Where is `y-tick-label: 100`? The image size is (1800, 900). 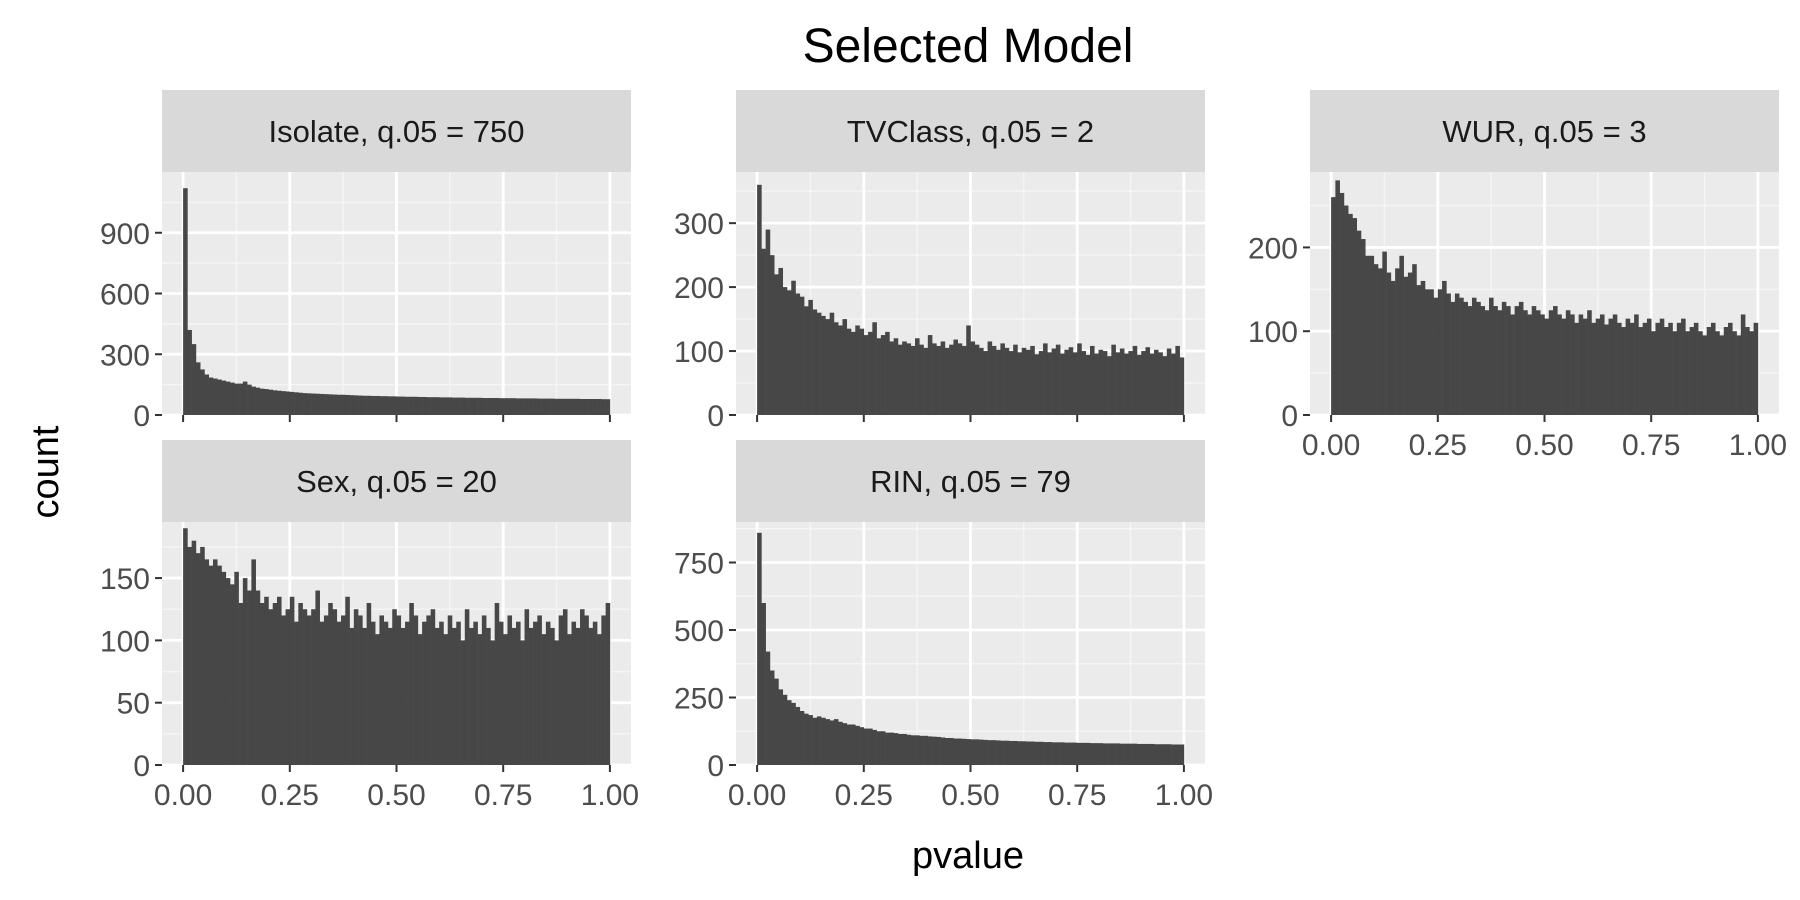
y-tick-label: 100 is located at coordinates (1273, 332).